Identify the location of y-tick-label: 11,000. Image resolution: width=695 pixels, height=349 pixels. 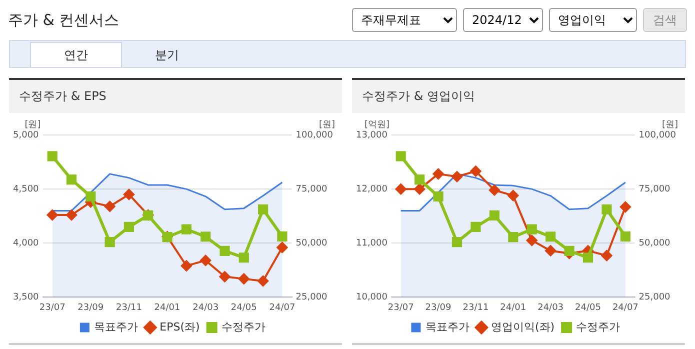
(372, 243).